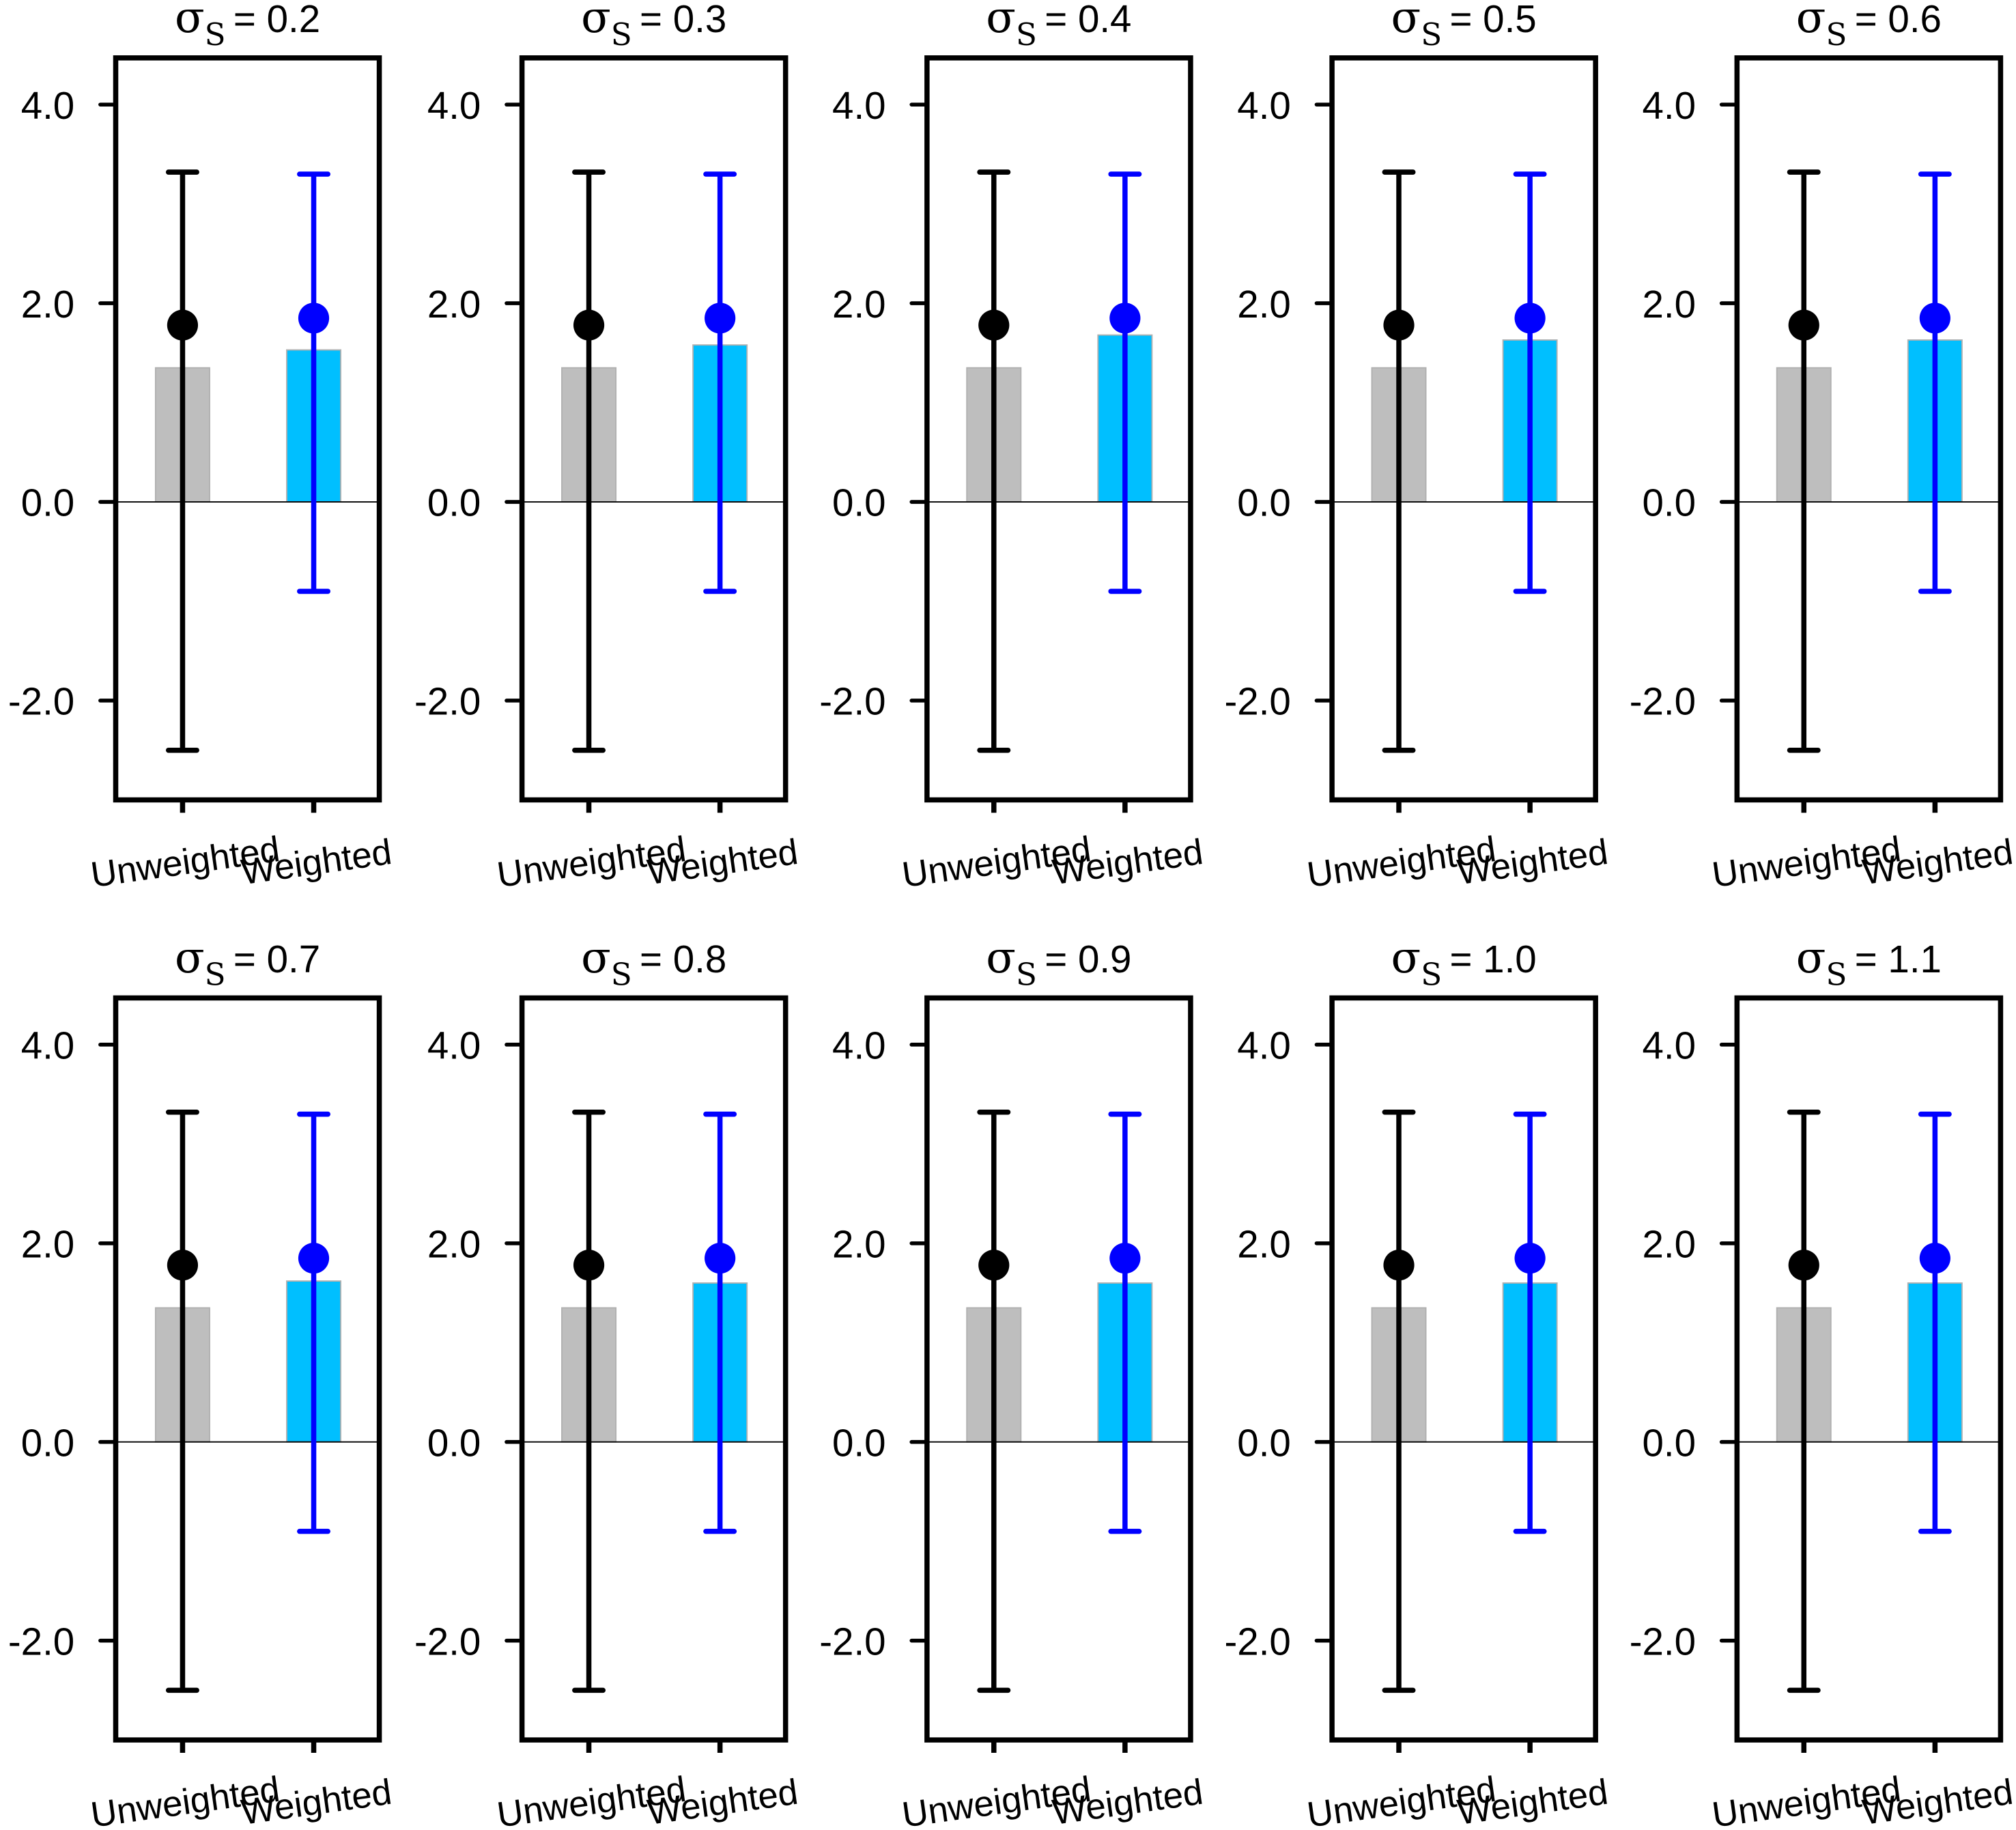 The height and width of the screenshot is (1830, 2016). Describe the element at coordinates (1493, 960) in the screenshot. I see `title-value: = 1.0` at that location.